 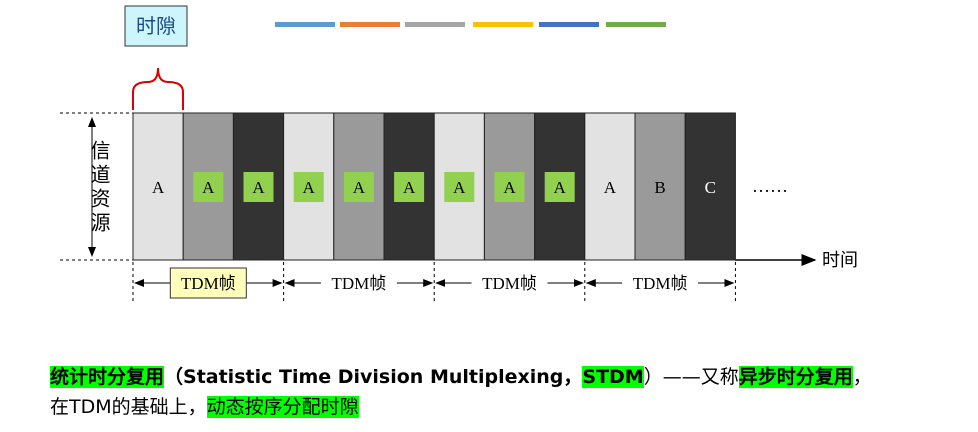 I want to click on slot-label-box, so click(x=156, y=26).